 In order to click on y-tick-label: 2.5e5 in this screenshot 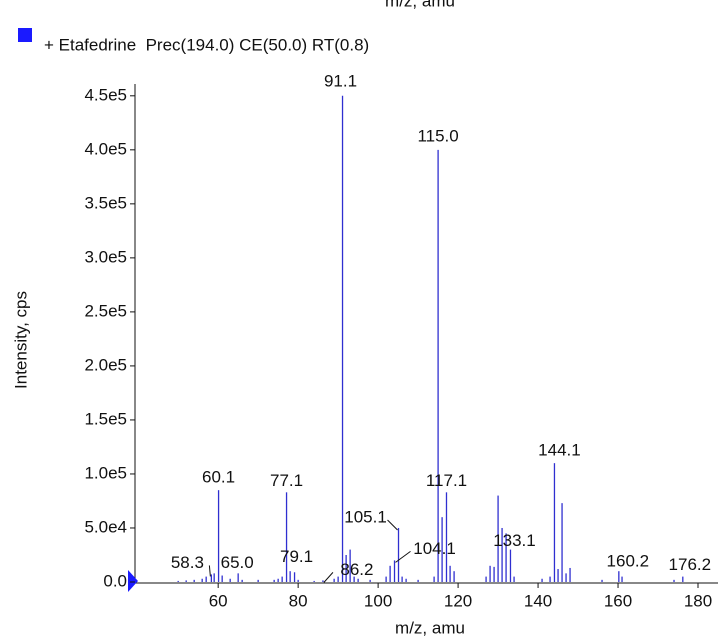, I will do `click(105, 310)`.